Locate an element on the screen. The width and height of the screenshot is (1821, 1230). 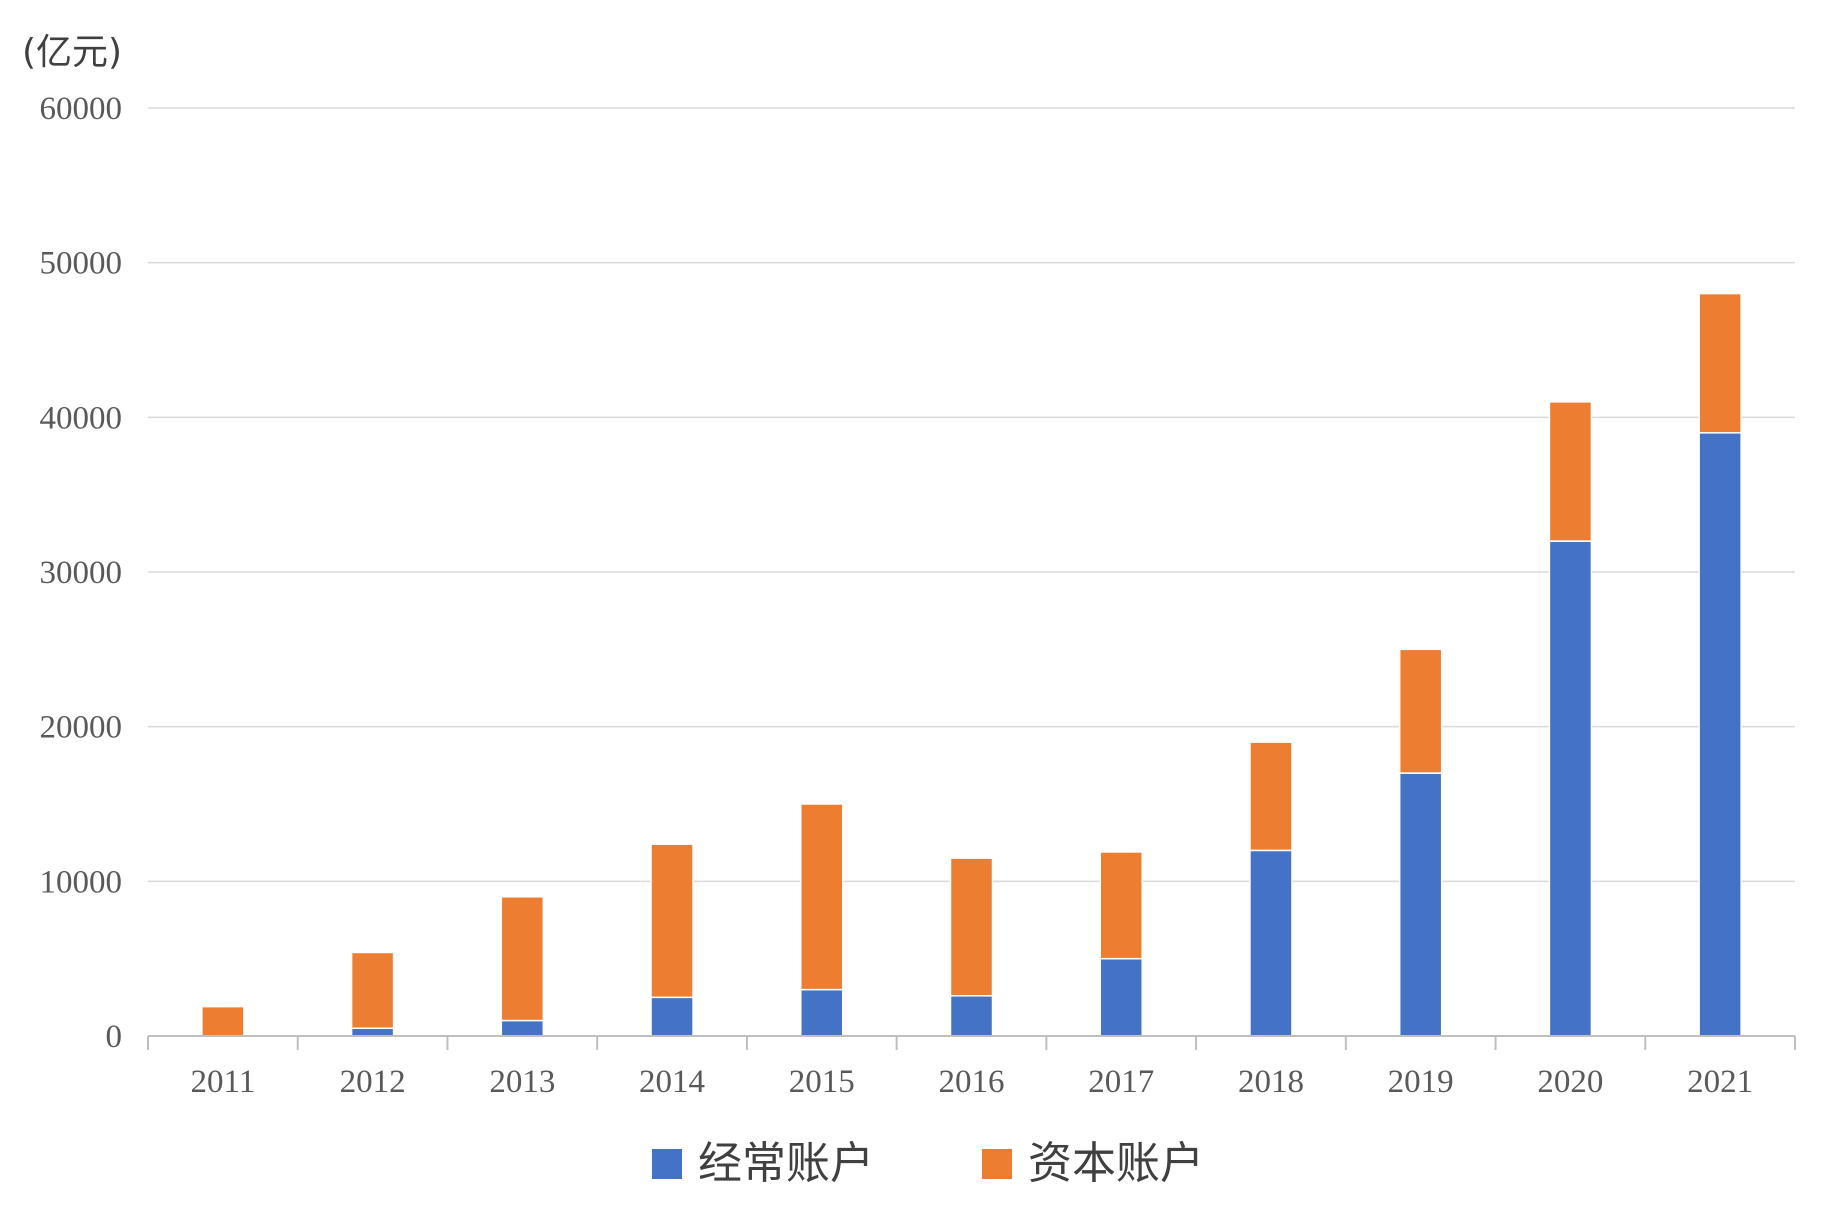
bar-current-account-2012 is located at coordinates (372, 1032).